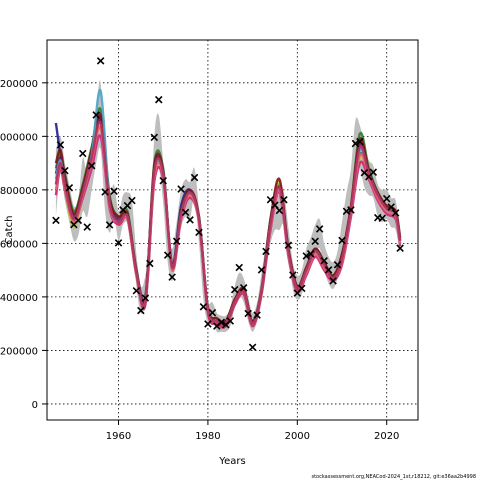  I want to click on y-axis: 0 200000 400000 600000 800000 1000000 1200000, so click(23, 245).